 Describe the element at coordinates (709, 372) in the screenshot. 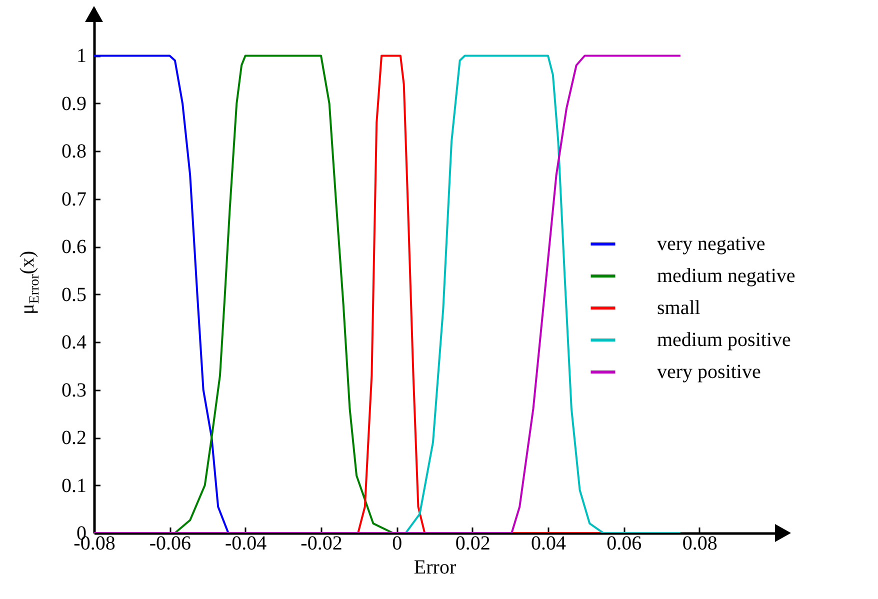

I see `legend-label: very positive` at that location.